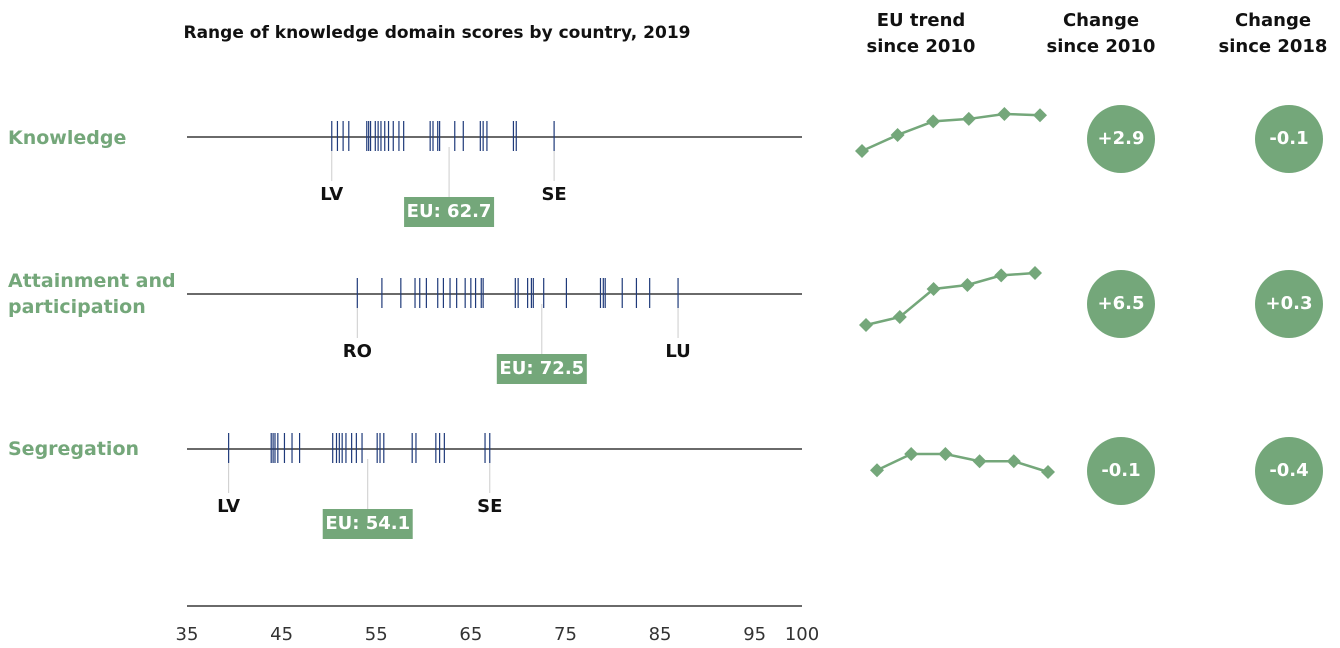 This screenshot has height=648, width=1340. What do you see at coordinates (1273, 33) in the screenshot?
I see `column-header: Change since 2018` at bounding box center [1273, 33].